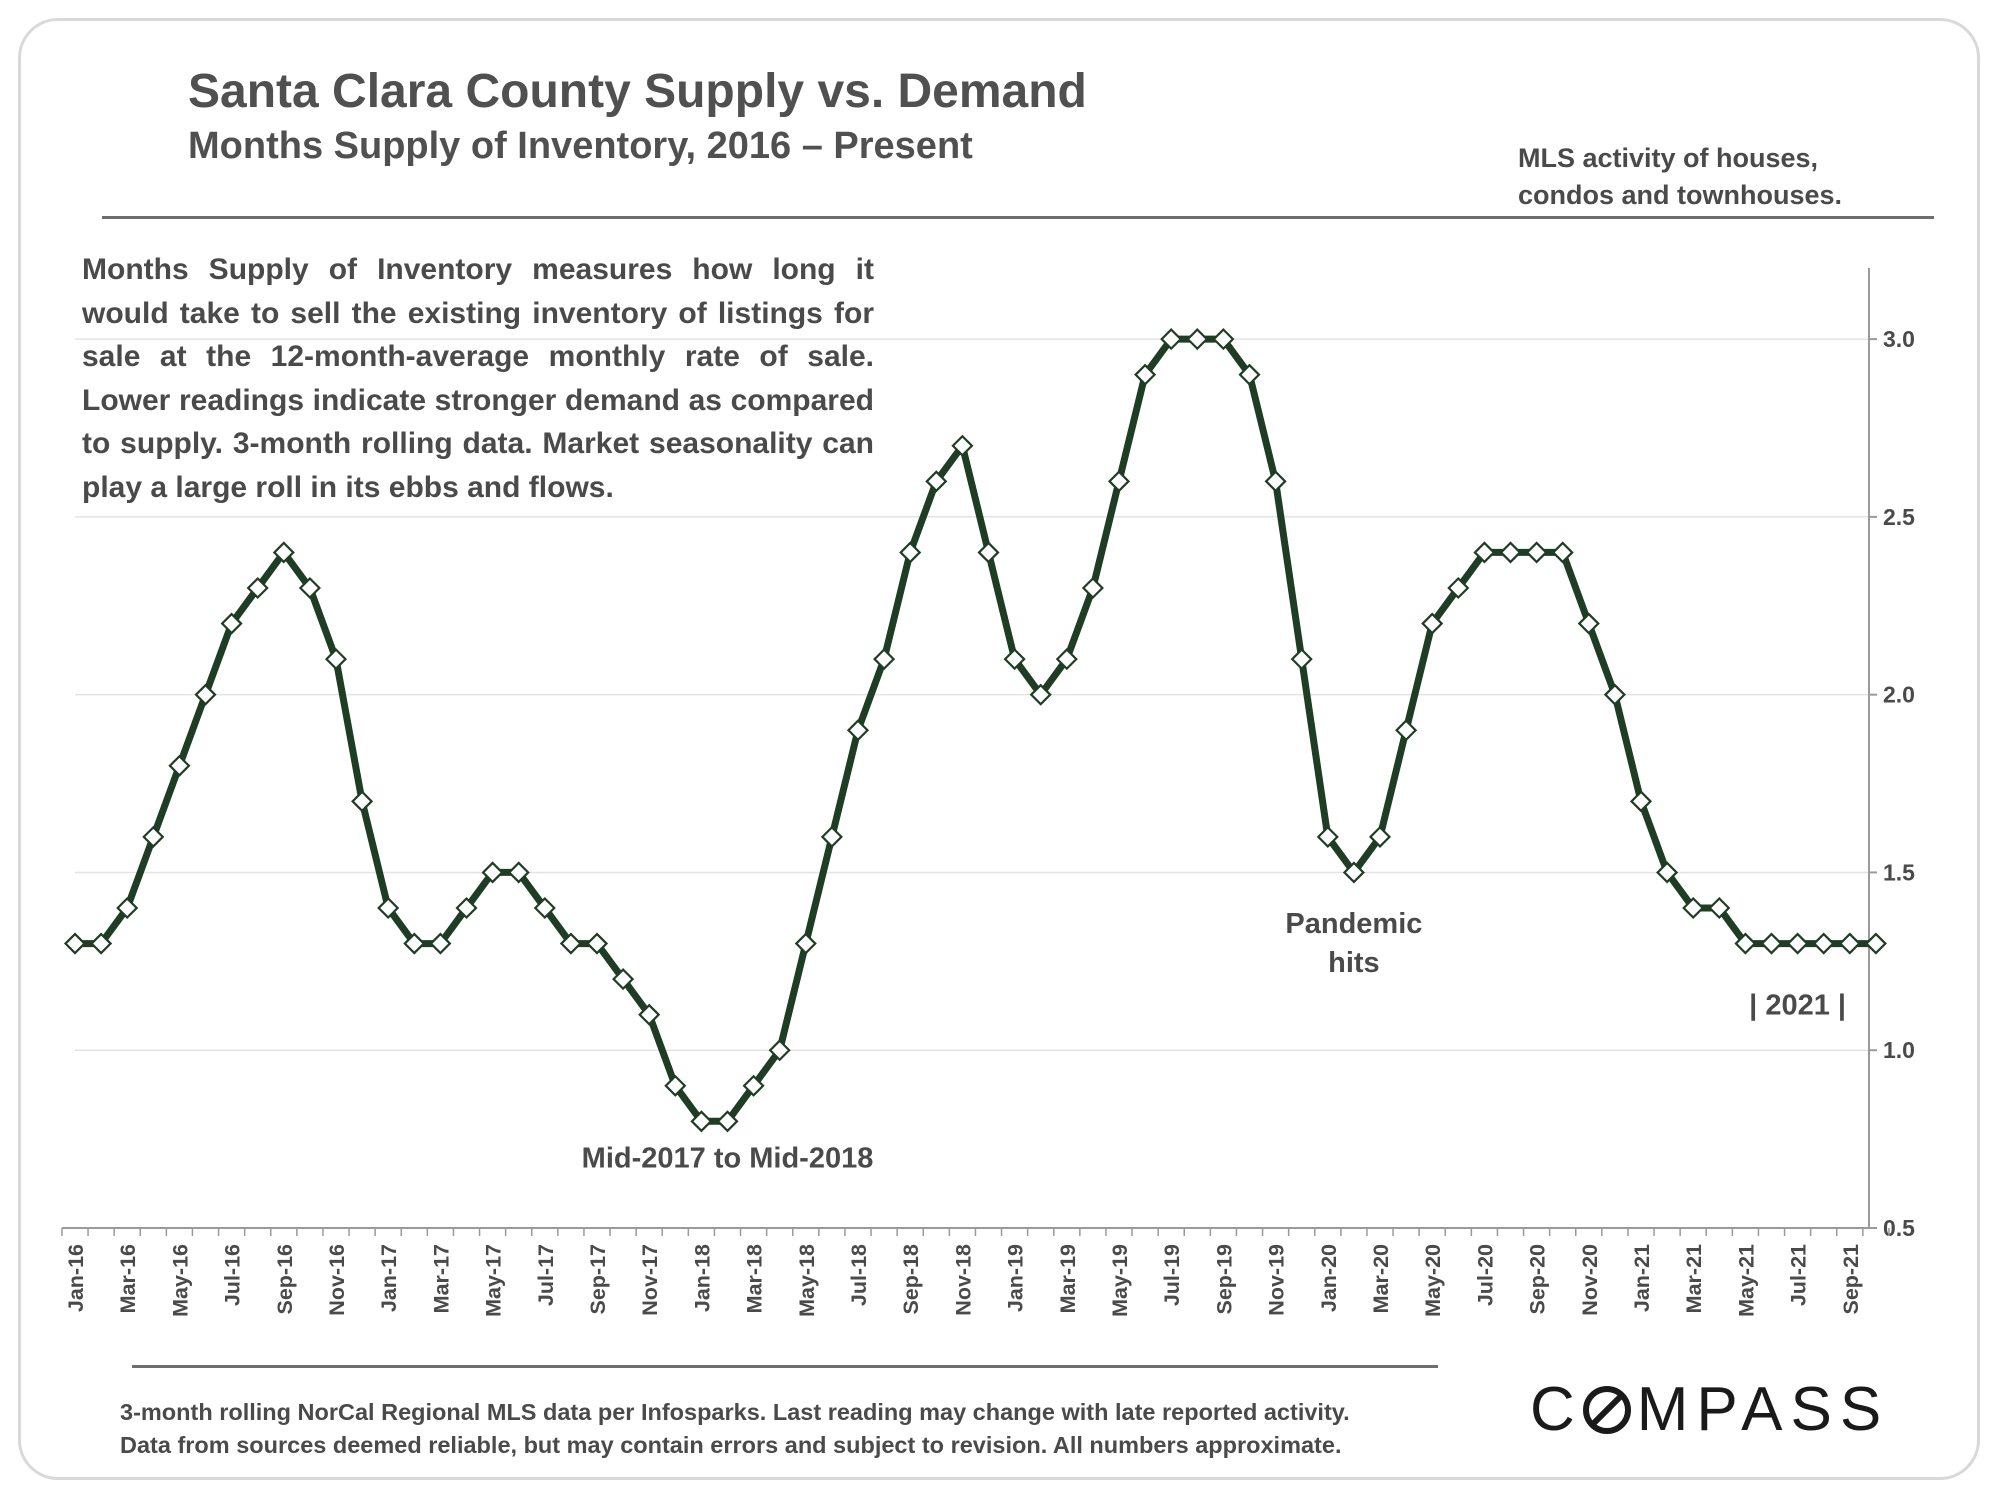  I want to click on annotation-label: hits, so click(1354, 963).